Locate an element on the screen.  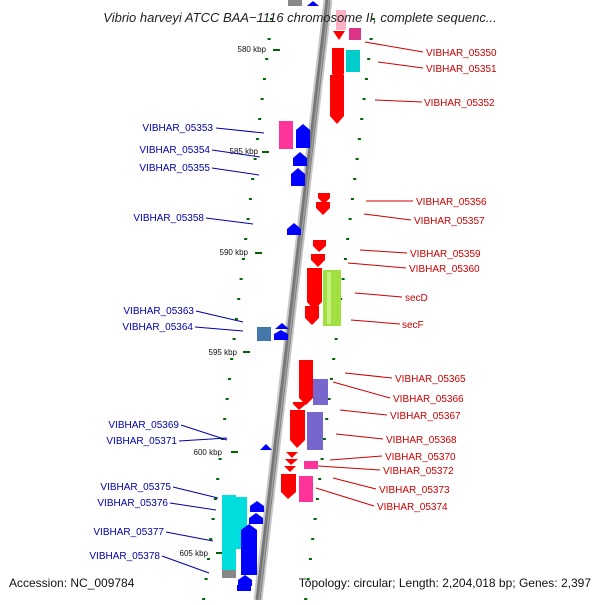
gene-label: VIBHAR_05363 is located at coordinates (158, 311).